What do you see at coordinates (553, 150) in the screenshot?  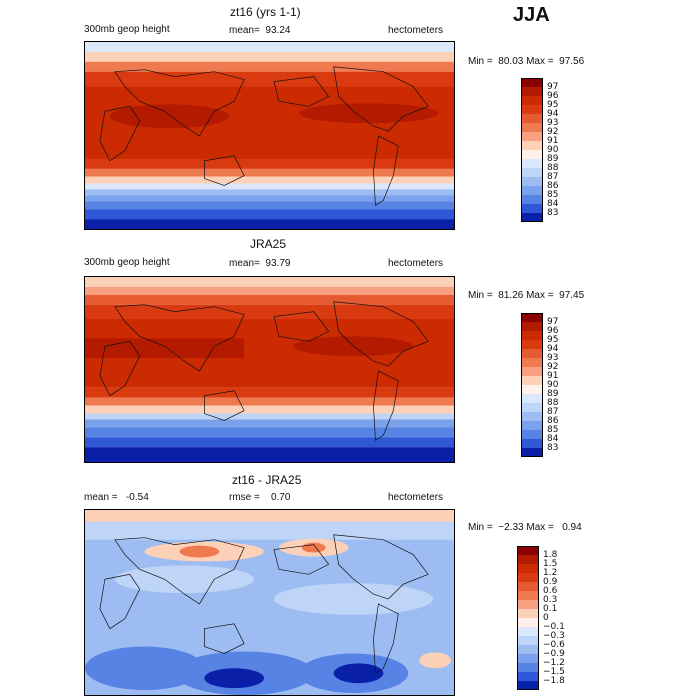 I see `panel-1-colorbar-label: 90` at bounding box center [553, 150].